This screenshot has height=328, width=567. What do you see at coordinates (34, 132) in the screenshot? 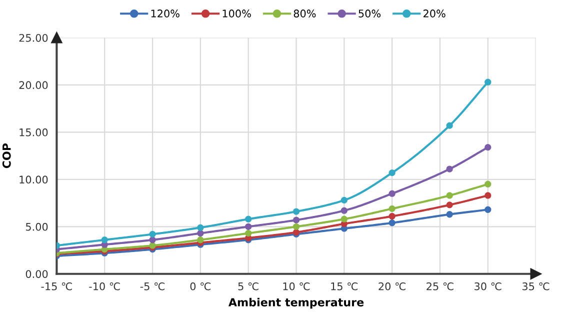
I see `y-tick-label: 15.00` at bounding box center [34, 132].